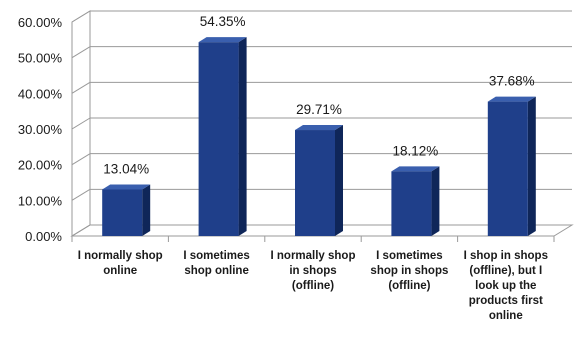  Describe the element at coordinates (506, 301) in the screenshot. I see `x-category-label-line: products first` at that location.